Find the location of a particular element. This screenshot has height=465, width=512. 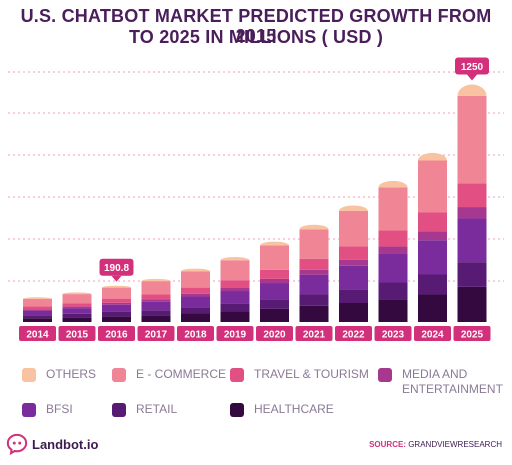

x-tick-label: 2020 is located at coordinates (274, 335).